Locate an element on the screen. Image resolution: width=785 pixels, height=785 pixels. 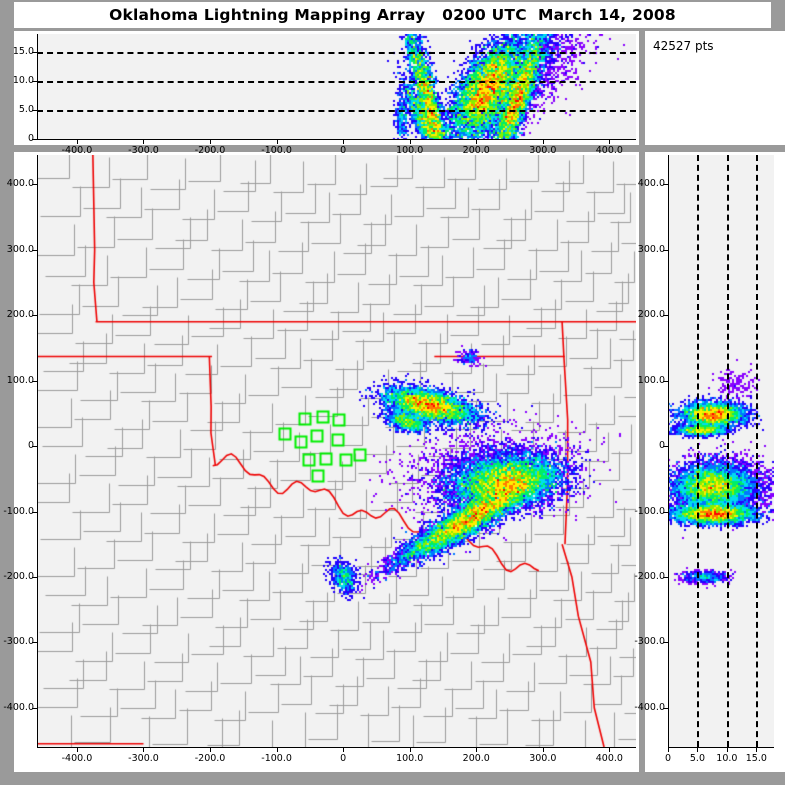
top-panel-y-tick-label: 5.0 is located at coordinates (26, 109).